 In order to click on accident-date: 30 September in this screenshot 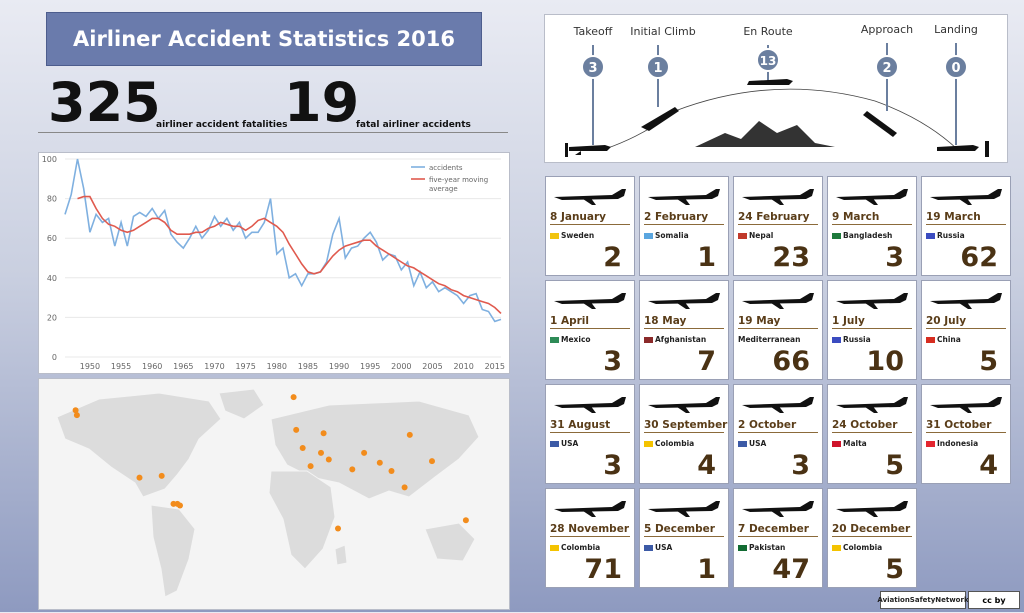, I will do `click(686, 426)`.